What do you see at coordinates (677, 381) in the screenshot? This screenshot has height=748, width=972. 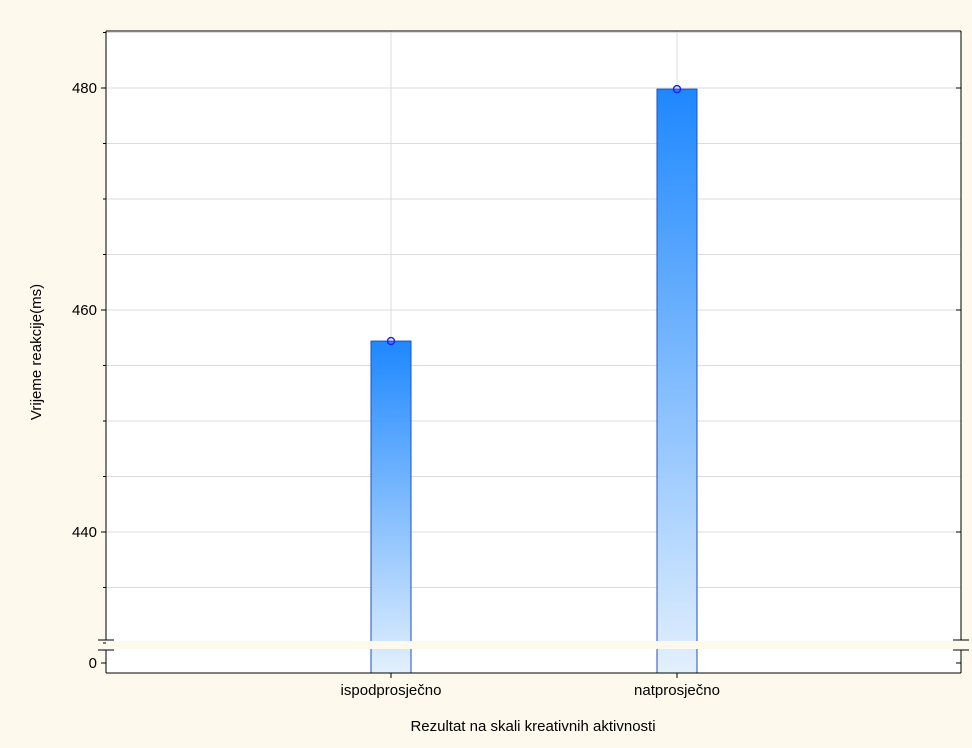 I see `bar-natprosječno` at bounding box center [677, 381].